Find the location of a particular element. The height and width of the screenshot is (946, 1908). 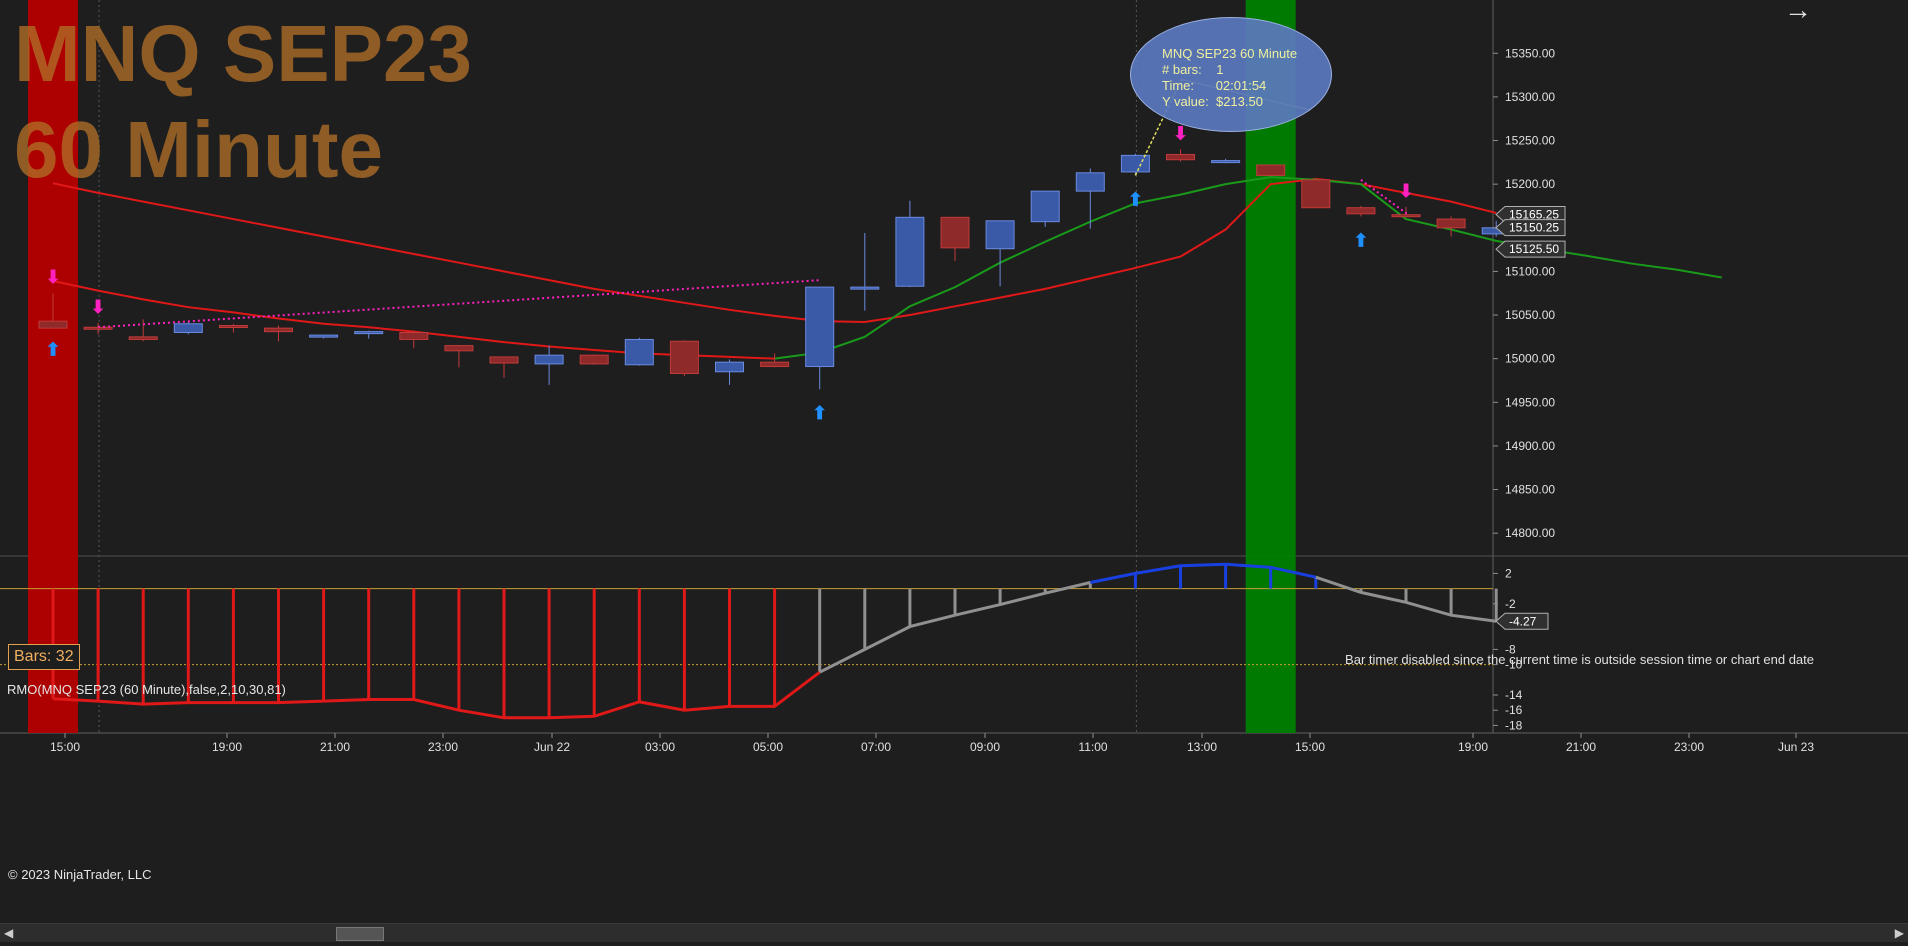

time-axis-label: 07:00 is located at coordinates (876, 747).